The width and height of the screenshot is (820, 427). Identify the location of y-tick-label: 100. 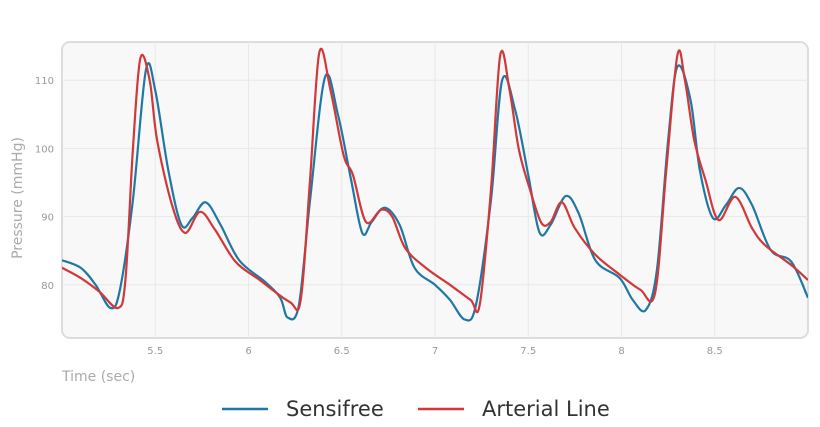
(44, 149).